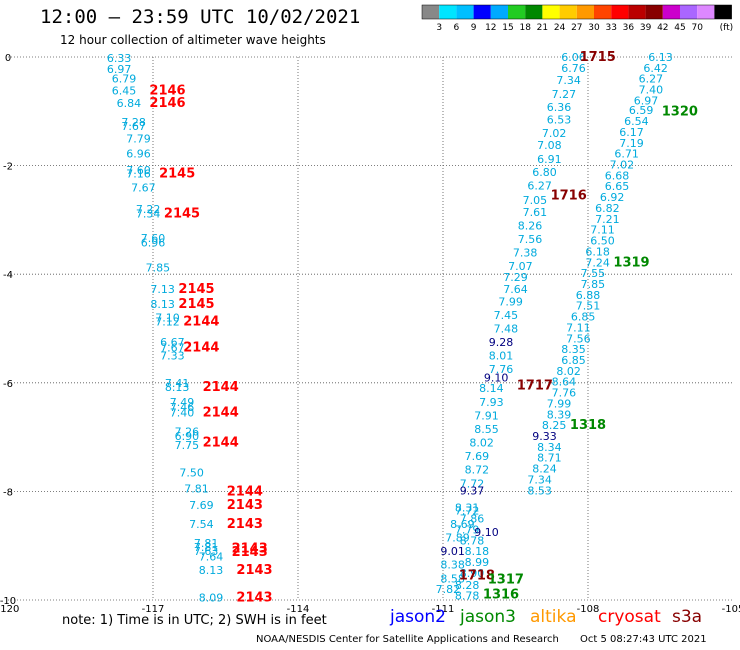  What do you see at coordinates (167, 318) in the screenshot?
I see `data-label: 7.10` at bounding box center [167, 318].